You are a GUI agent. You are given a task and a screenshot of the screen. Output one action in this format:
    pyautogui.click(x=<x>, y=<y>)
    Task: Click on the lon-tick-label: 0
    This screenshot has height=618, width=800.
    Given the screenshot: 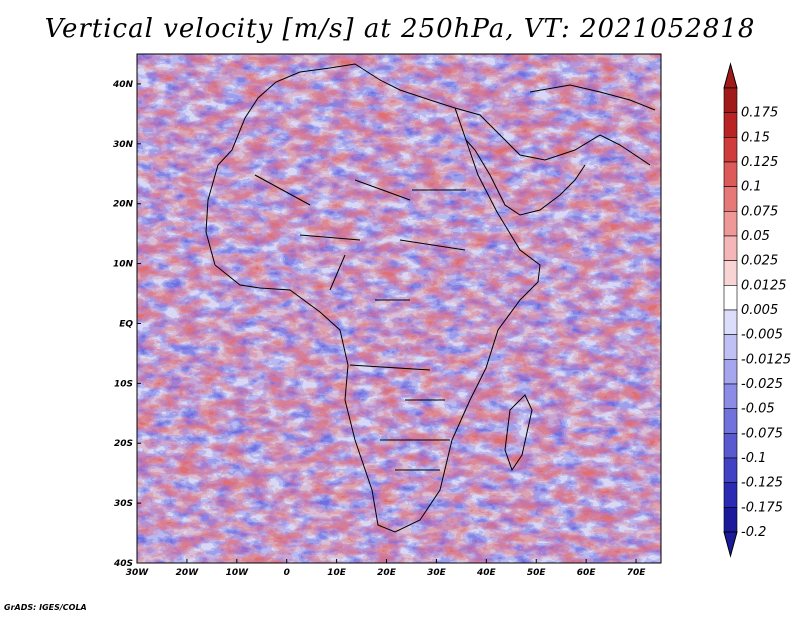 What is the action you would take?
    pyautogui.click(x=287, y=573)
    